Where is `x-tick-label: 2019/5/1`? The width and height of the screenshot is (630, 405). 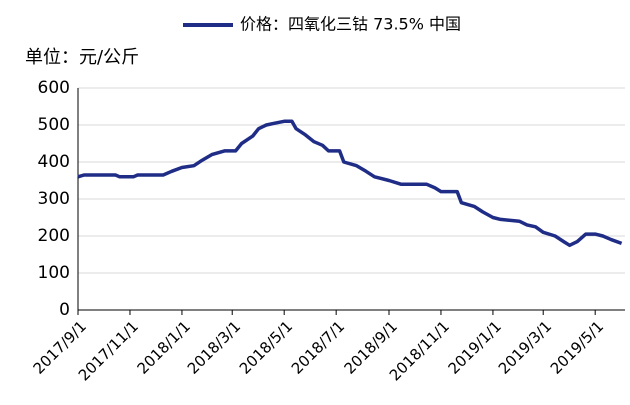 x-tick-label: 2019/5/1 is located at coordinates (577, 347).